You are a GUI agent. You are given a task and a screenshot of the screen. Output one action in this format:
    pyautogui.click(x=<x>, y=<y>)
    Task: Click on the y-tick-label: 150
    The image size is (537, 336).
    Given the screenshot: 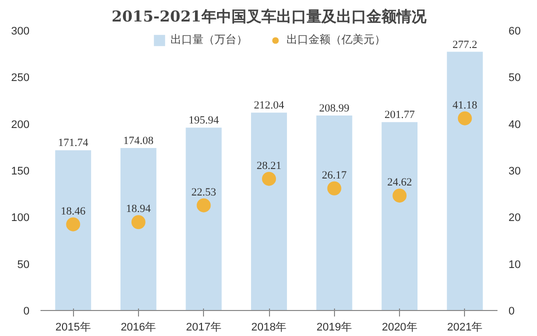 What is the action you would take?
    pyautogui.click(x=20, y=172)
    